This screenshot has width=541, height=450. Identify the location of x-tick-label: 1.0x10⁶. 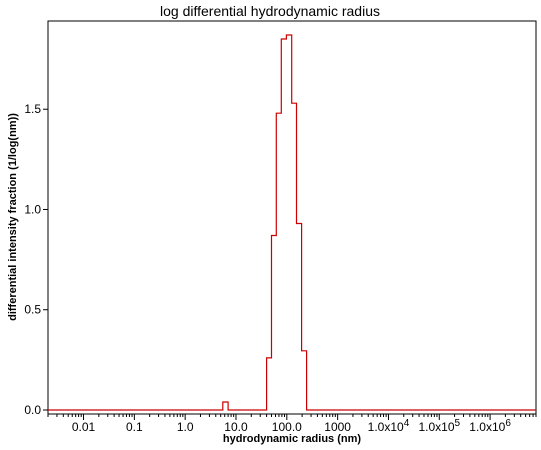
(490, 426).